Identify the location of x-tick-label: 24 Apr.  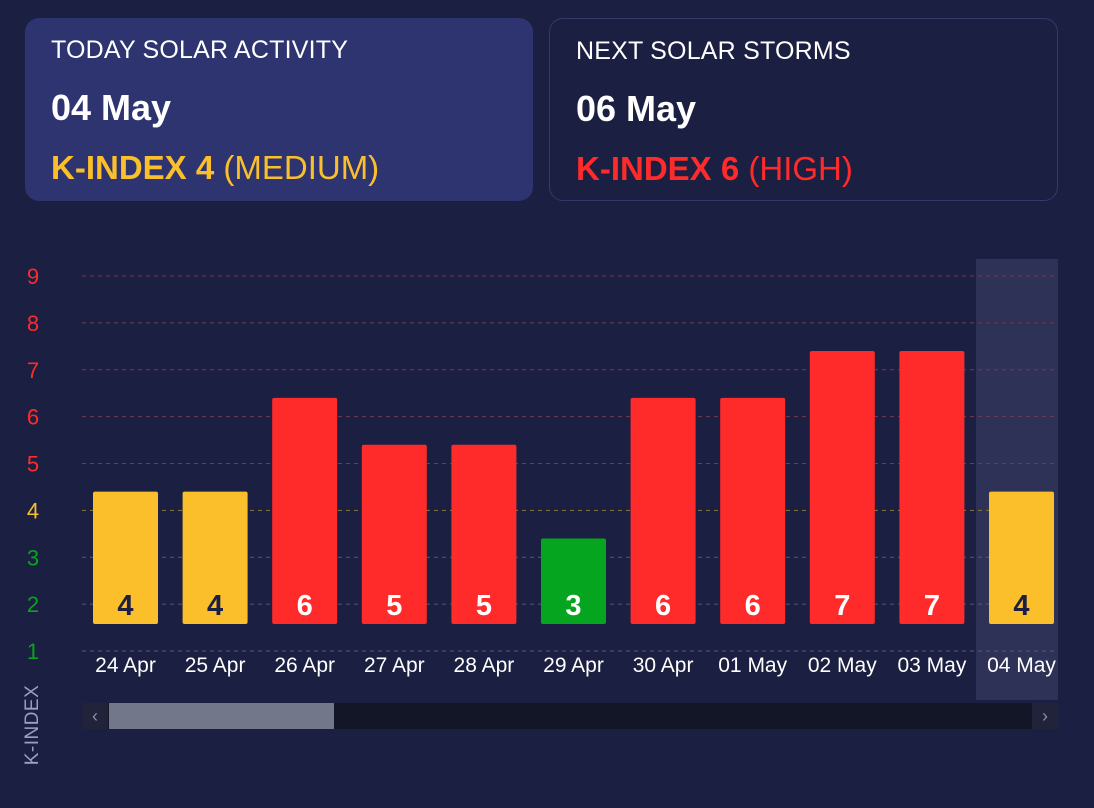
(125, 665).